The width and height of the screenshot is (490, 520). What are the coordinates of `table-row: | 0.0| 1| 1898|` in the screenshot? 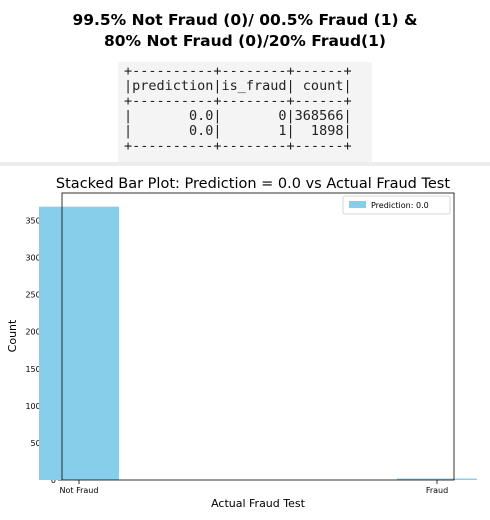 It's located at (238, 131).